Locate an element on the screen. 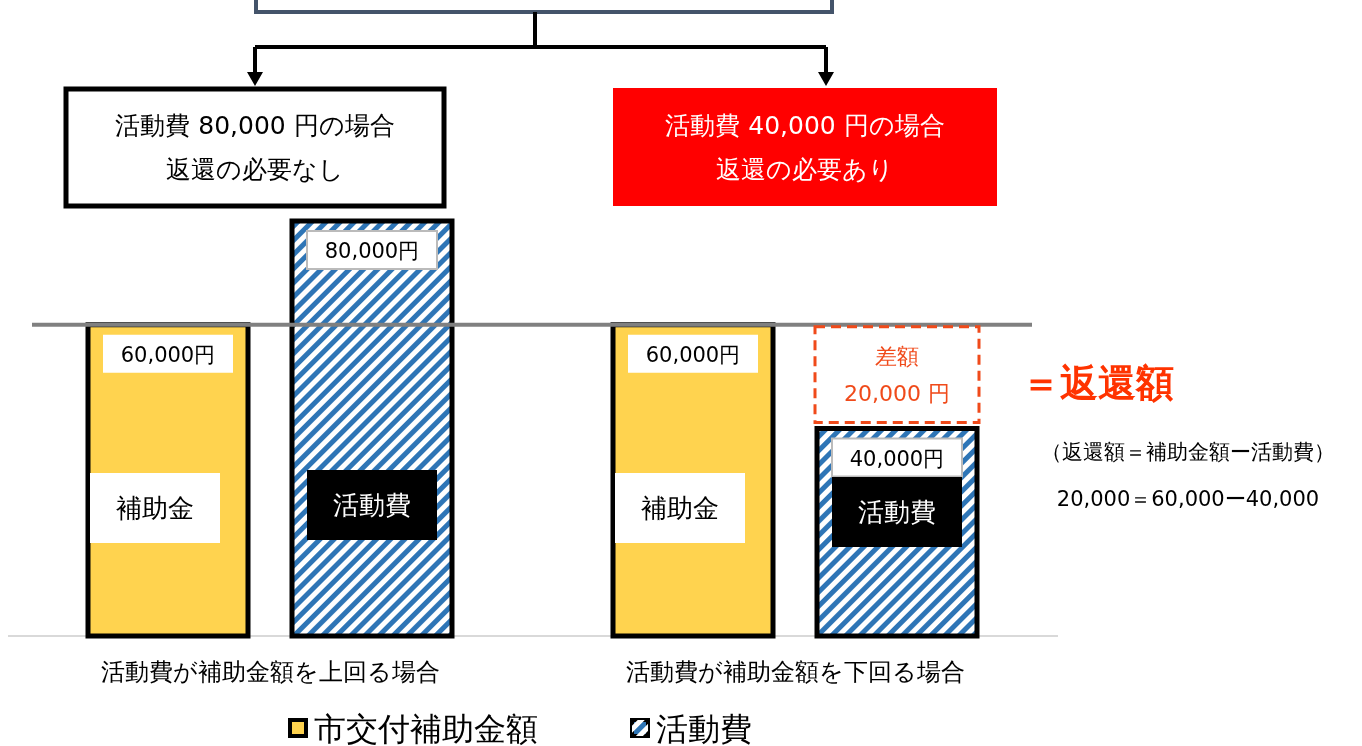  text: 活動費 40,000 円の場合 is located at coordinates (805, 125).